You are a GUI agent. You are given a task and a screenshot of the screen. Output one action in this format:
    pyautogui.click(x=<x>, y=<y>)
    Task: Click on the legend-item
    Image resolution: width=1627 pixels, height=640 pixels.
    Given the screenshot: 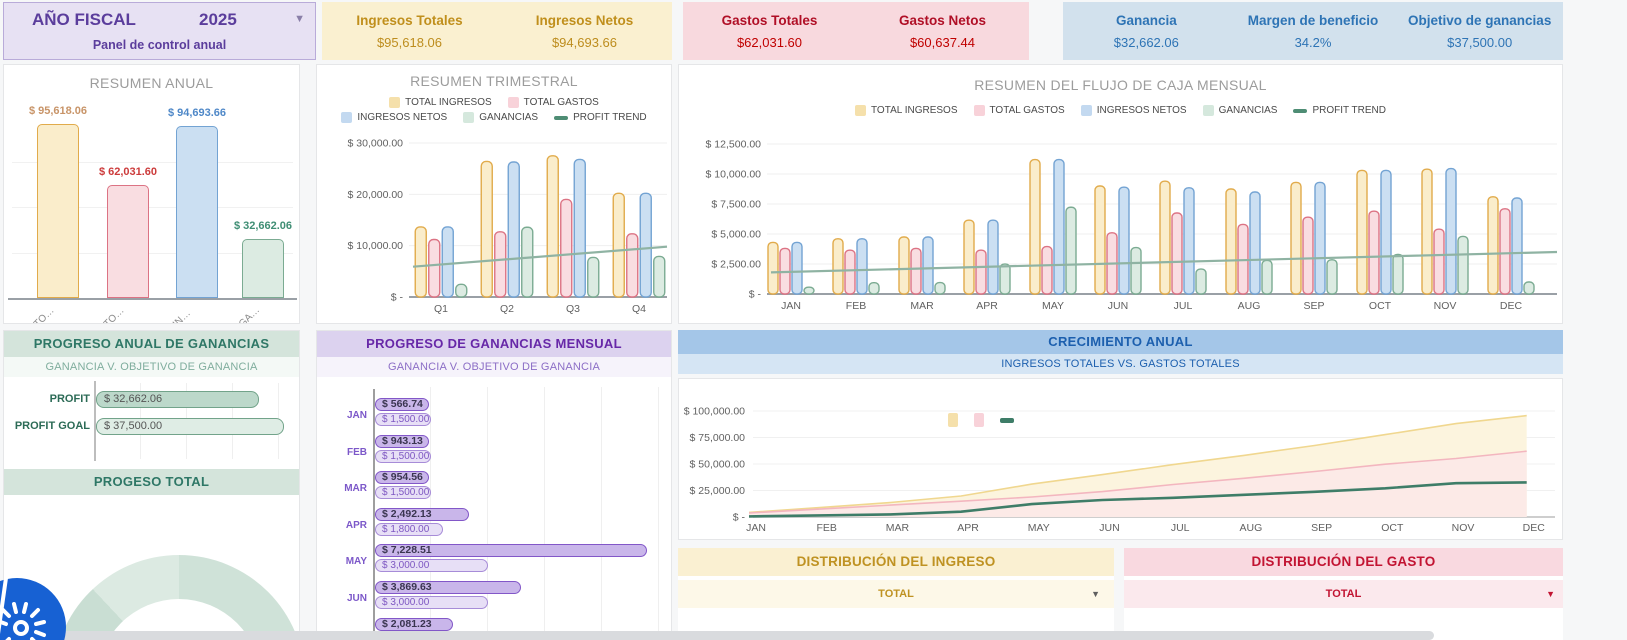 What is the action you would take?
    pyautogui.click(x=952, y=420)
    